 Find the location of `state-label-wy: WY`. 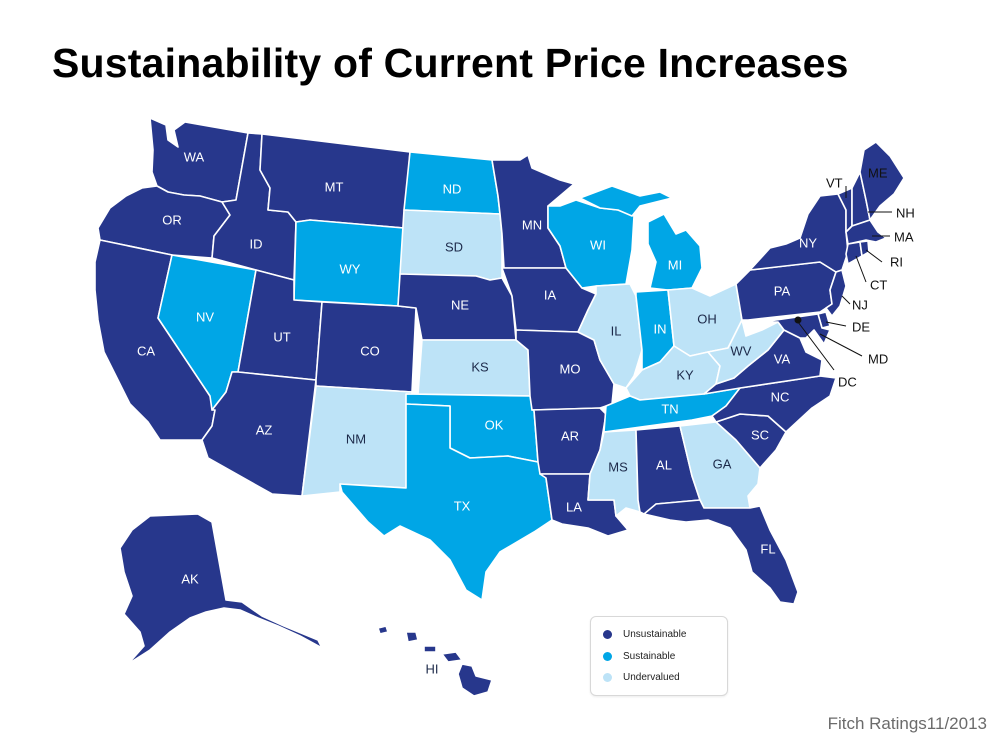

state-label-wy: WY is located at coordinates (350, 268).